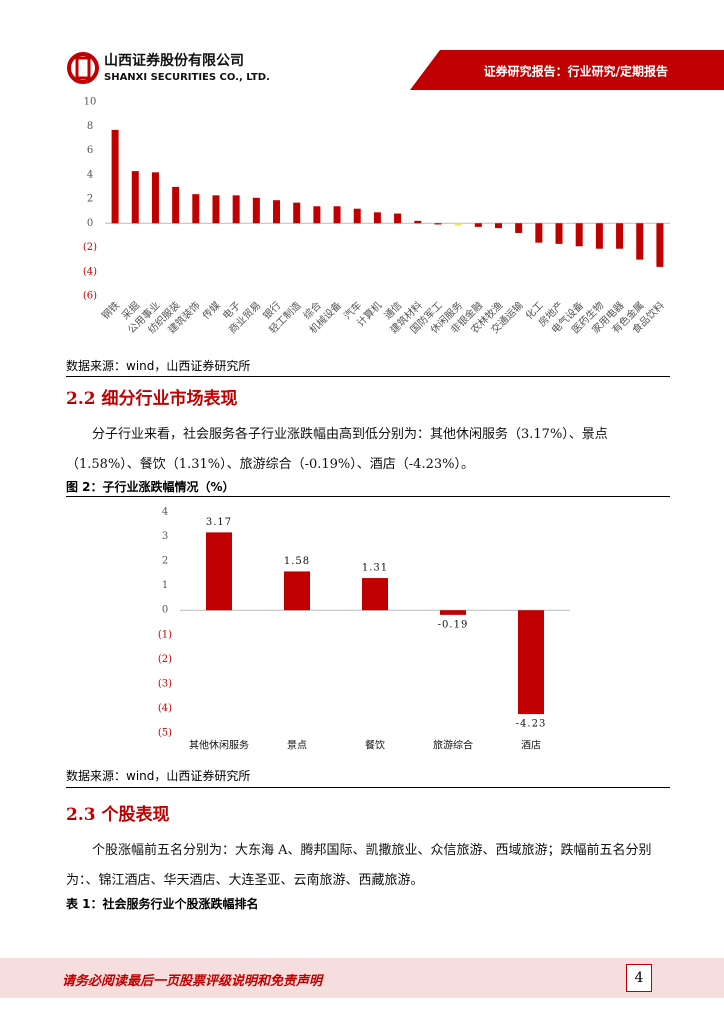  What do you see at coordinates (152, 399) in the screenshot?
I see `section-heading: 2.2 细分行业市场表现` at bounding box center [152, 399].